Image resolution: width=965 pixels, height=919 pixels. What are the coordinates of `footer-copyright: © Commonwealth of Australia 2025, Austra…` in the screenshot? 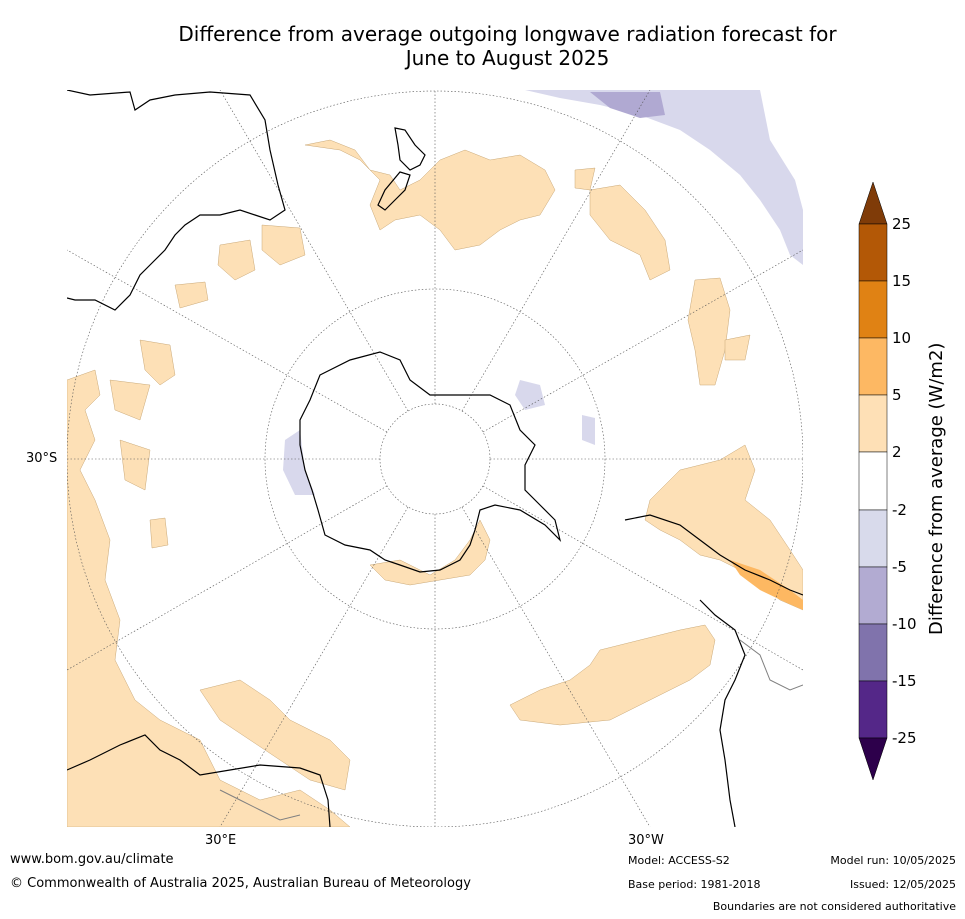 It's located at (240, 883).